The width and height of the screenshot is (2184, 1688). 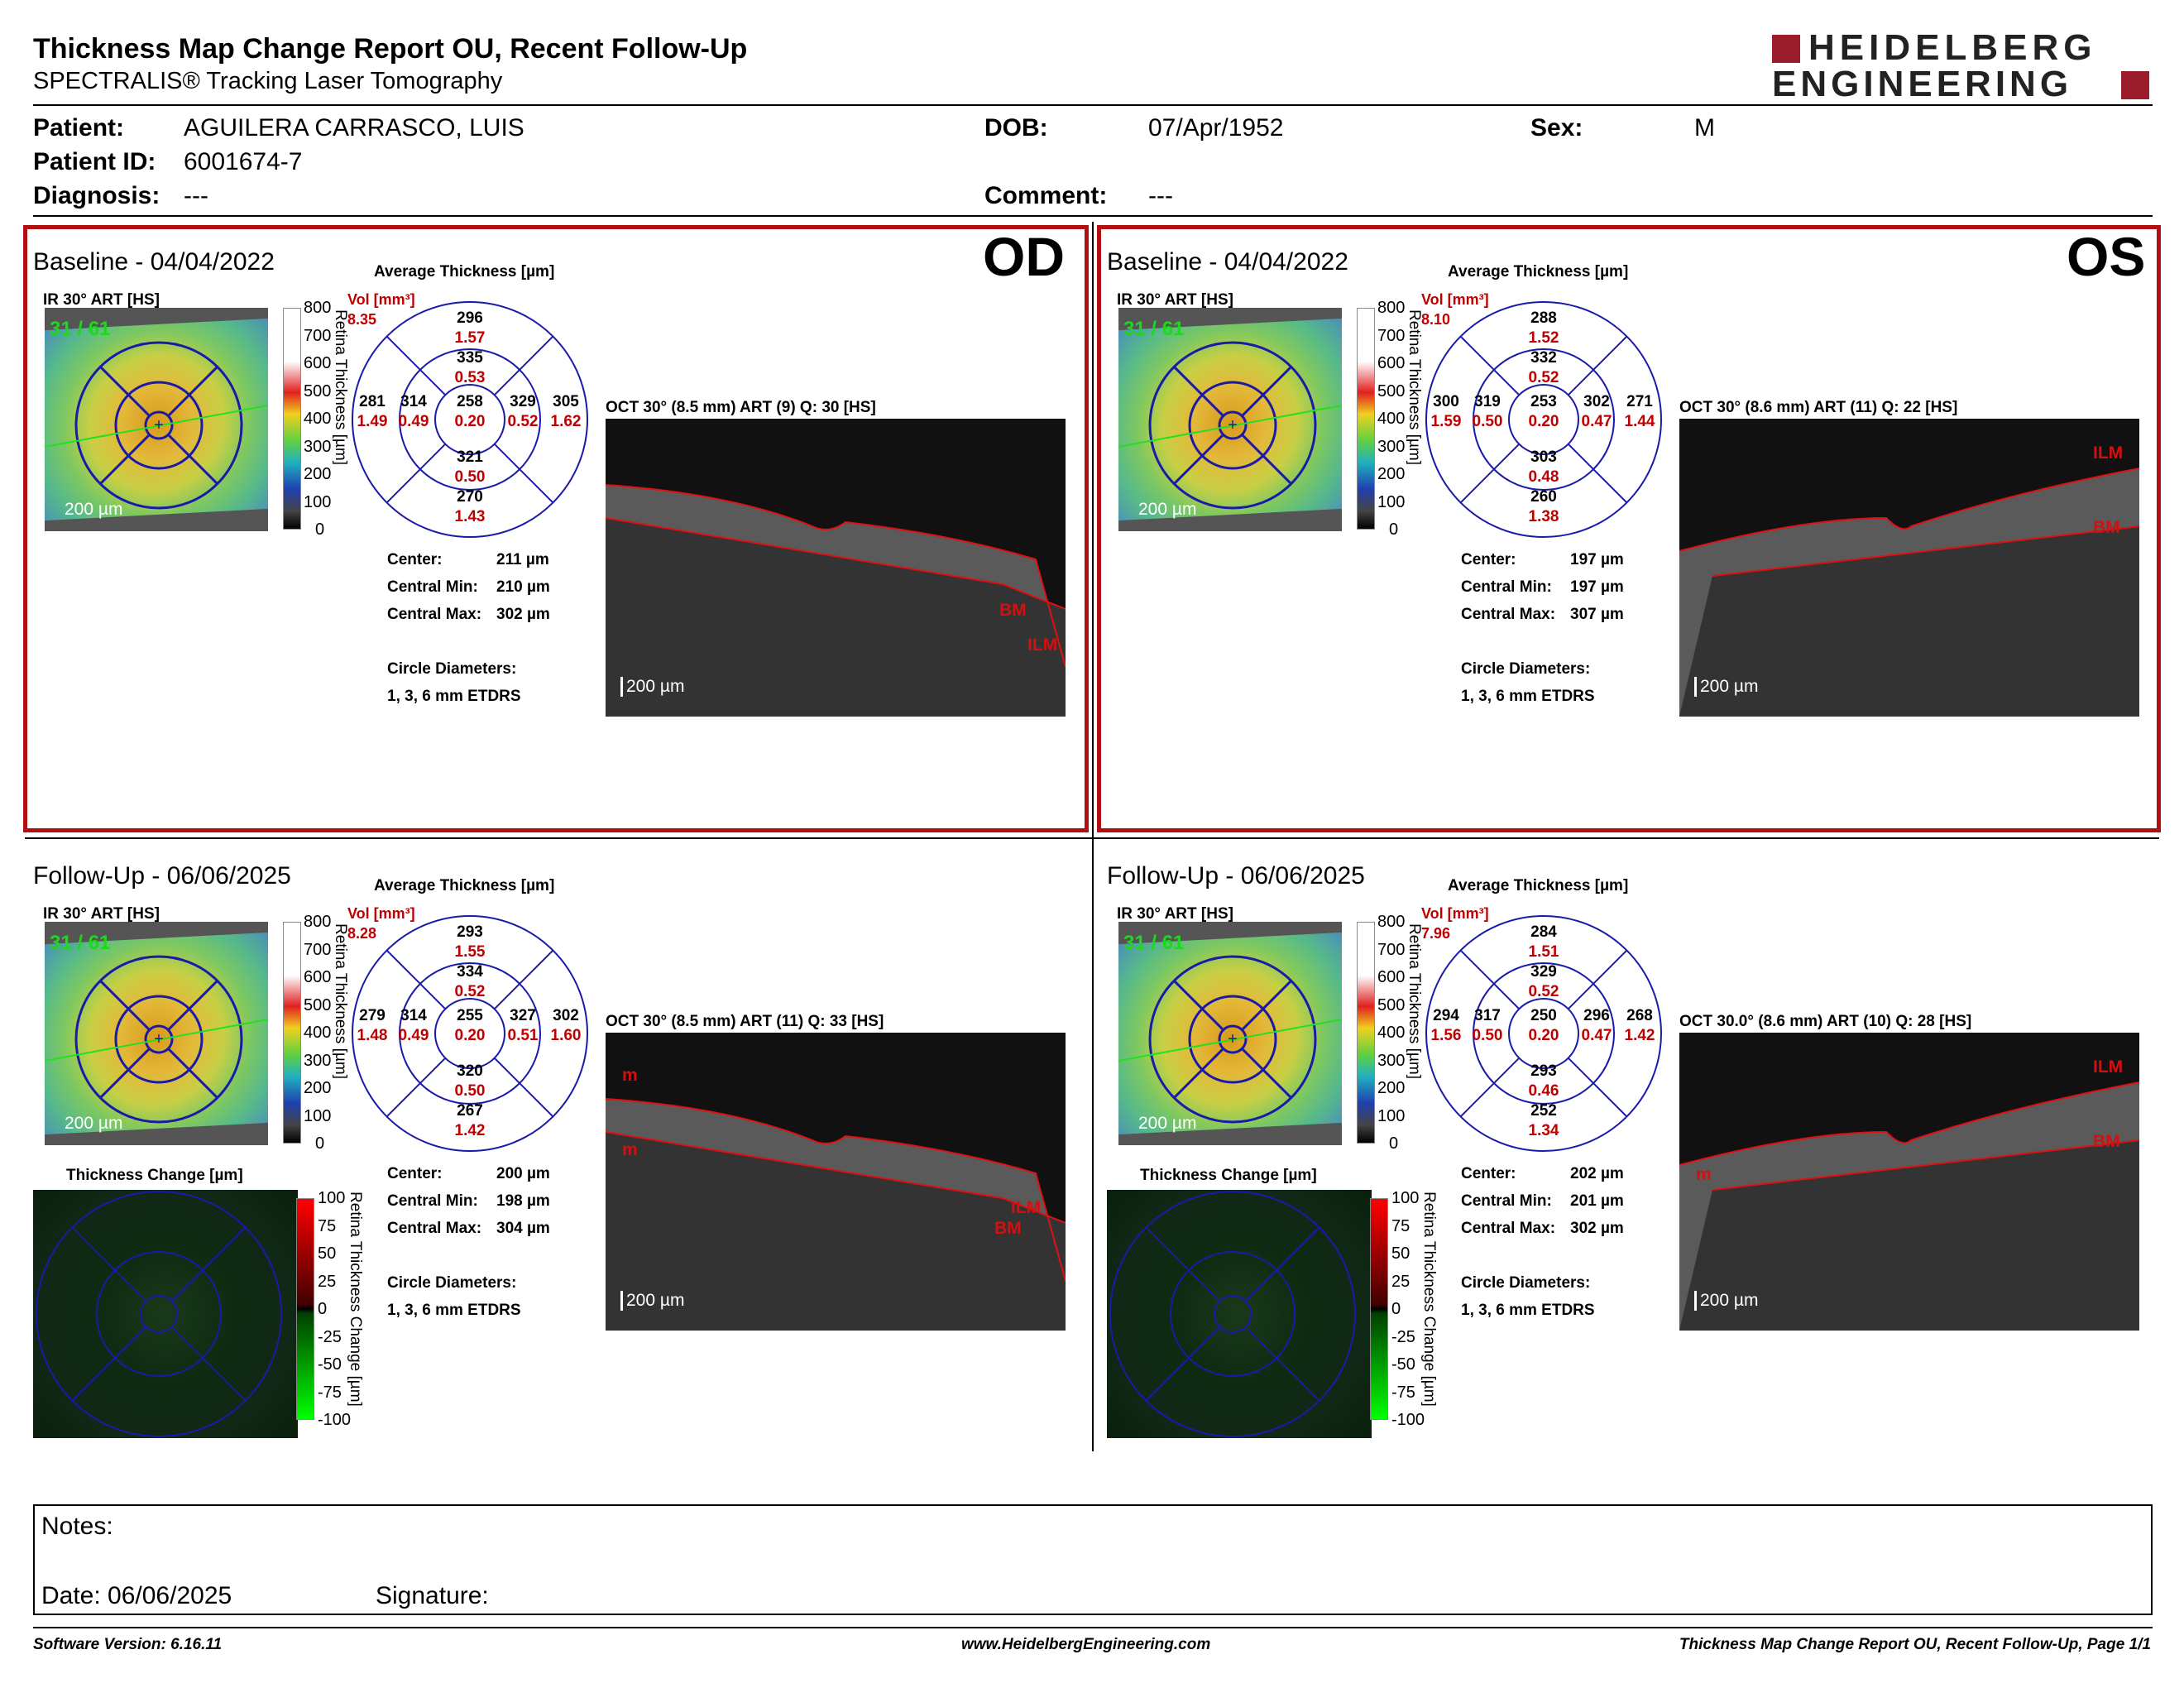 I want to click on change-colorbar, so click(x=1379, y=1309).